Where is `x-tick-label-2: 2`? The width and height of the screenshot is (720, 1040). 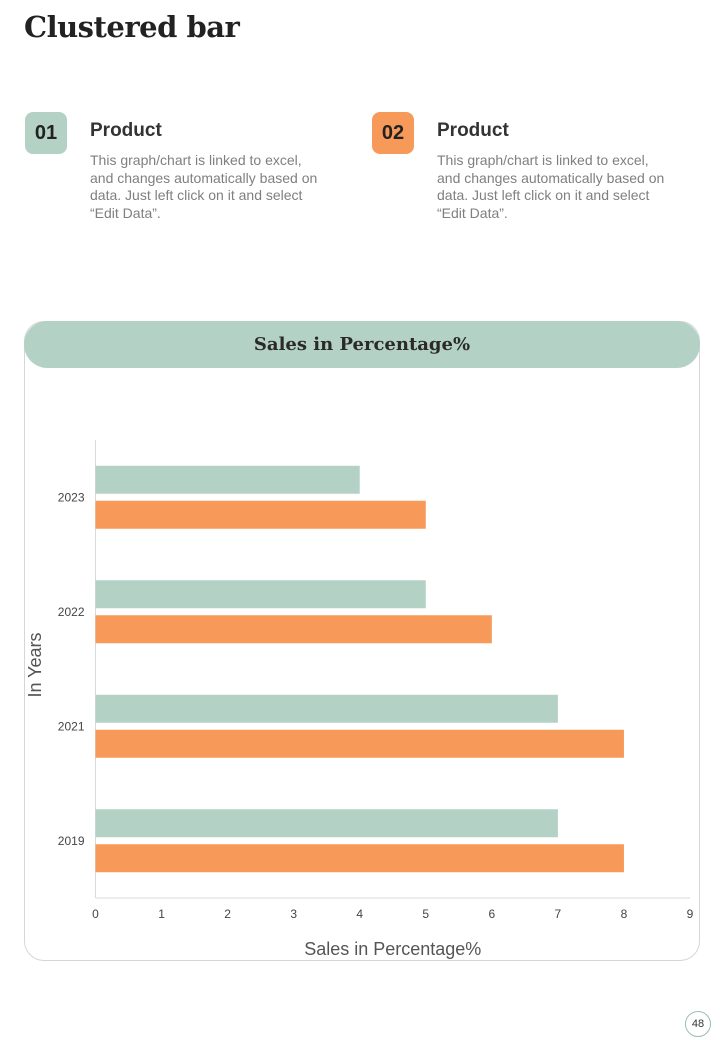
x-tick-label-2: 2 is located at coordinates (227, 914).